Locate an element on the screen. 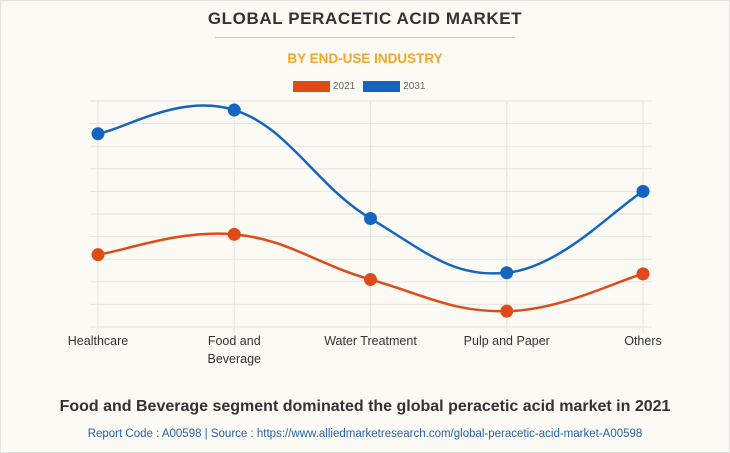 This screenshot has height=453, width=730. x-tick-label: Water Treatment is located at coordinates (371, 341).